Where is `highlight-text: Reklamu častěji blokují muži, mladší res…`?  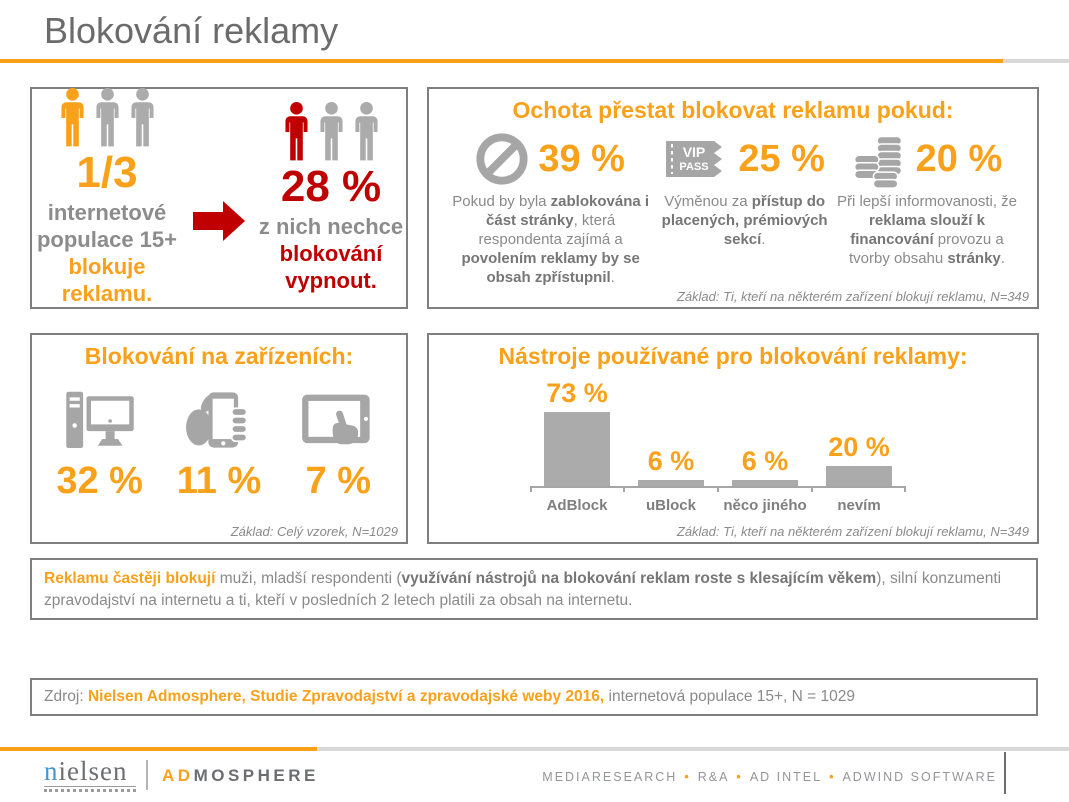 highlight-text: Reklamu častěji blokují muži, mladší res… is located at coordinates (523, 590).